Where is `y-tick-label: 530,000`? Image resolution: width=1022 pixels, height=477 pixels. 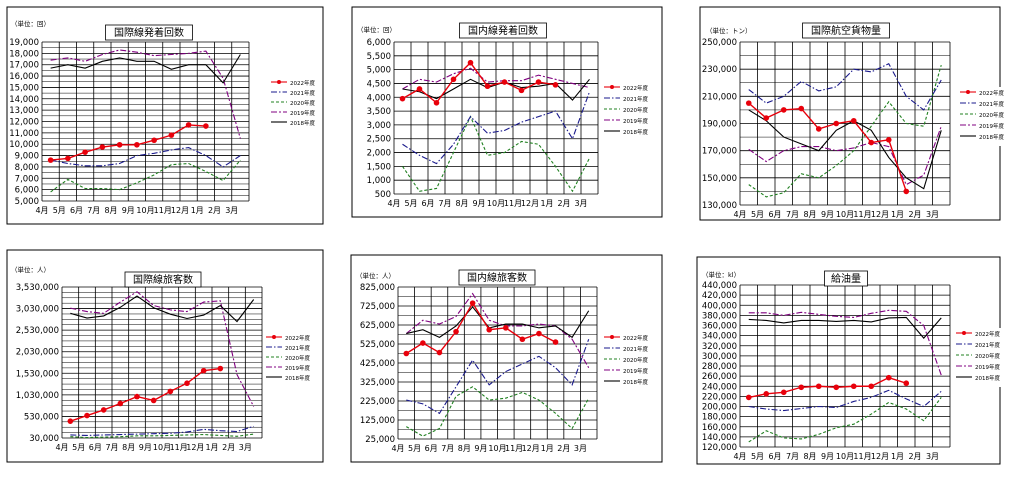 y-tick-label: 530,000 is located at coordinates (41, 417).